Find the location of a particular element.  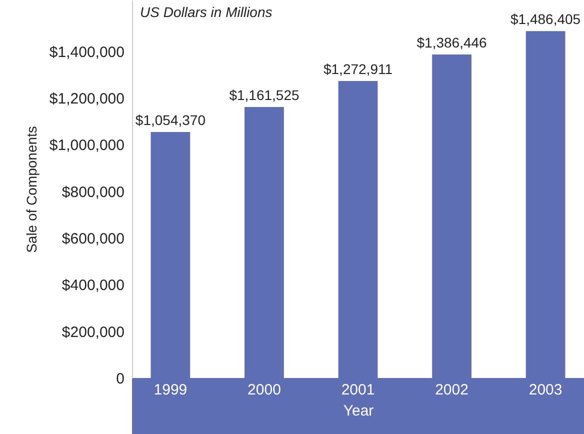

y-tick-label: $1,200,000 is located at coordinates (86, 99).